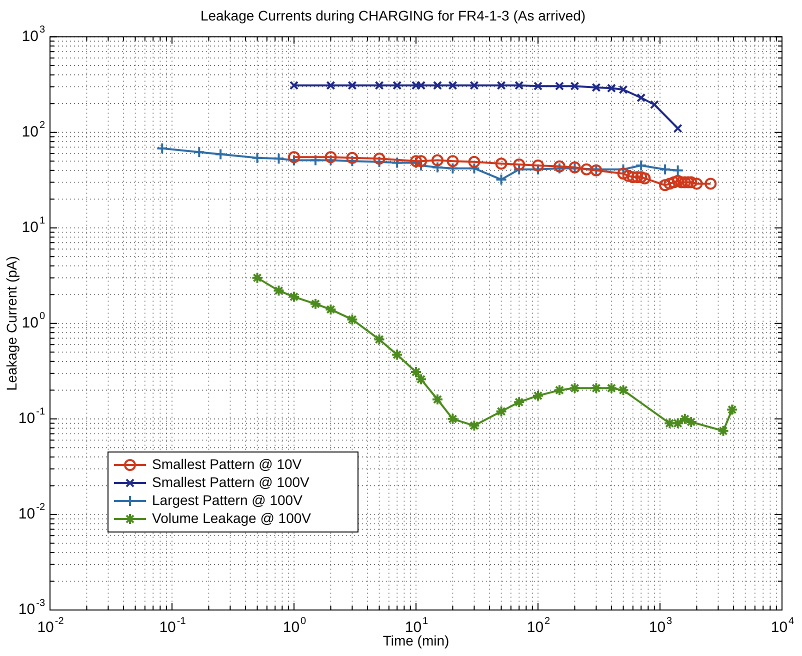  I want to click on y-axis-title: Leakage Current (pA), so click(11, 323).